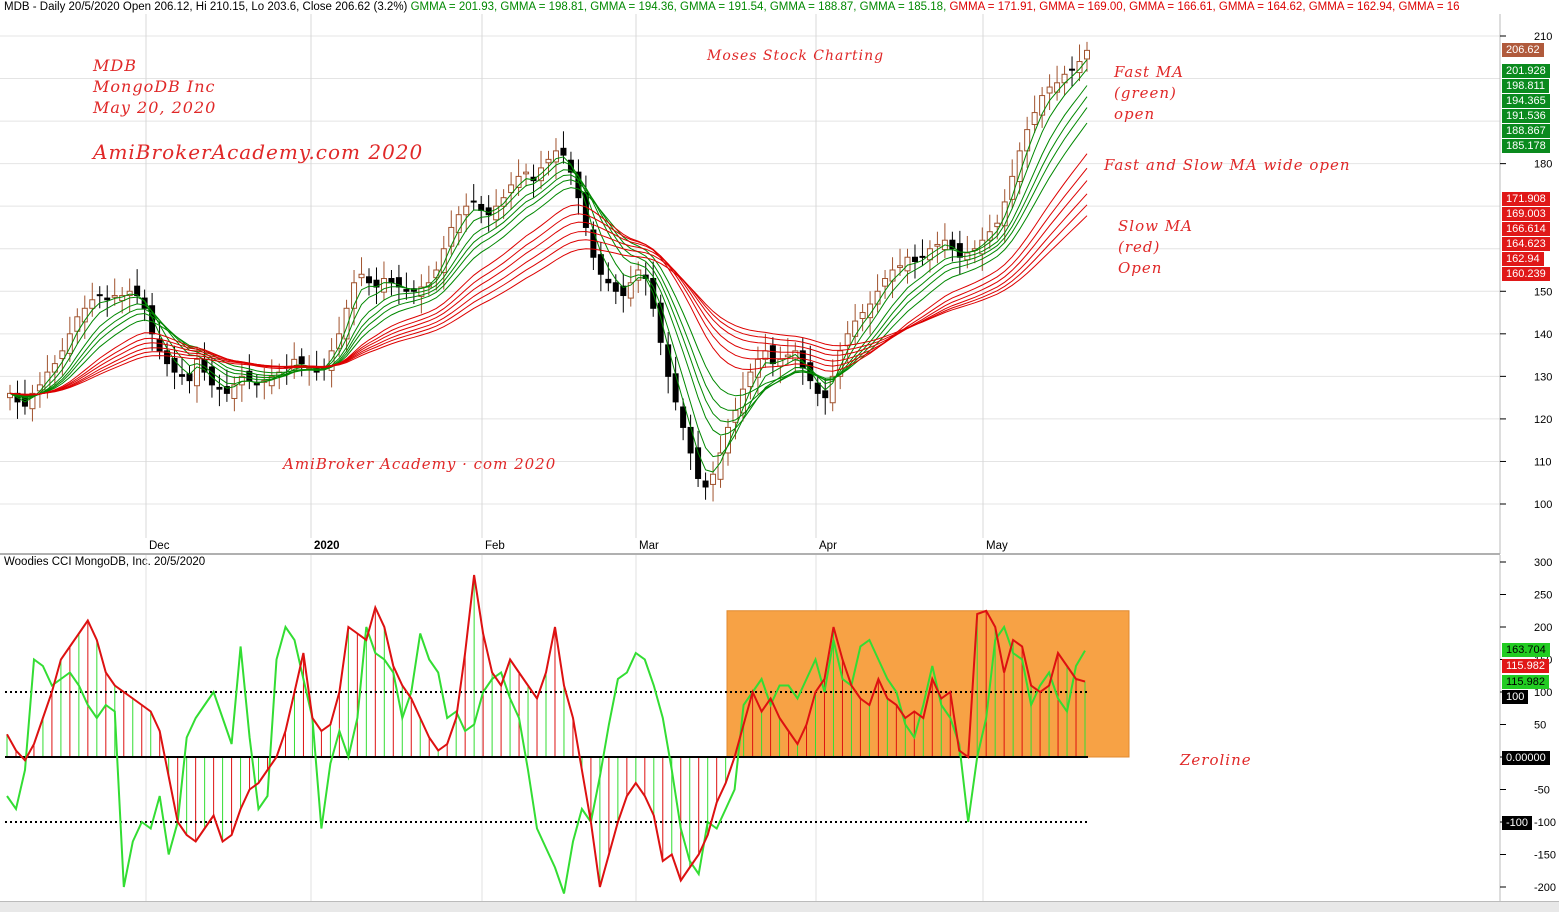 The image size is (1559, 912). What do you see at coordinates (796, 56) in the screenshot?
I see `annotation-moses: Moses Stock Charting` at bounding box center [796, 56].